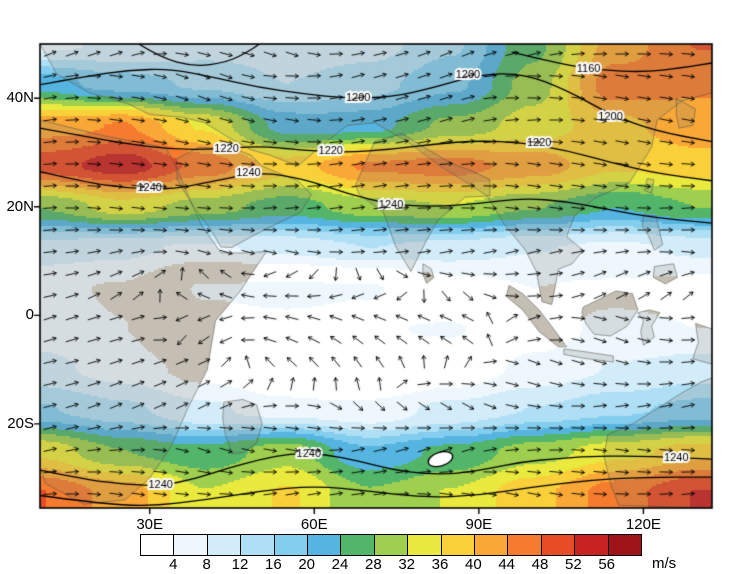  I want to click on colorbar-tick-label: 16, so click(273, 564).